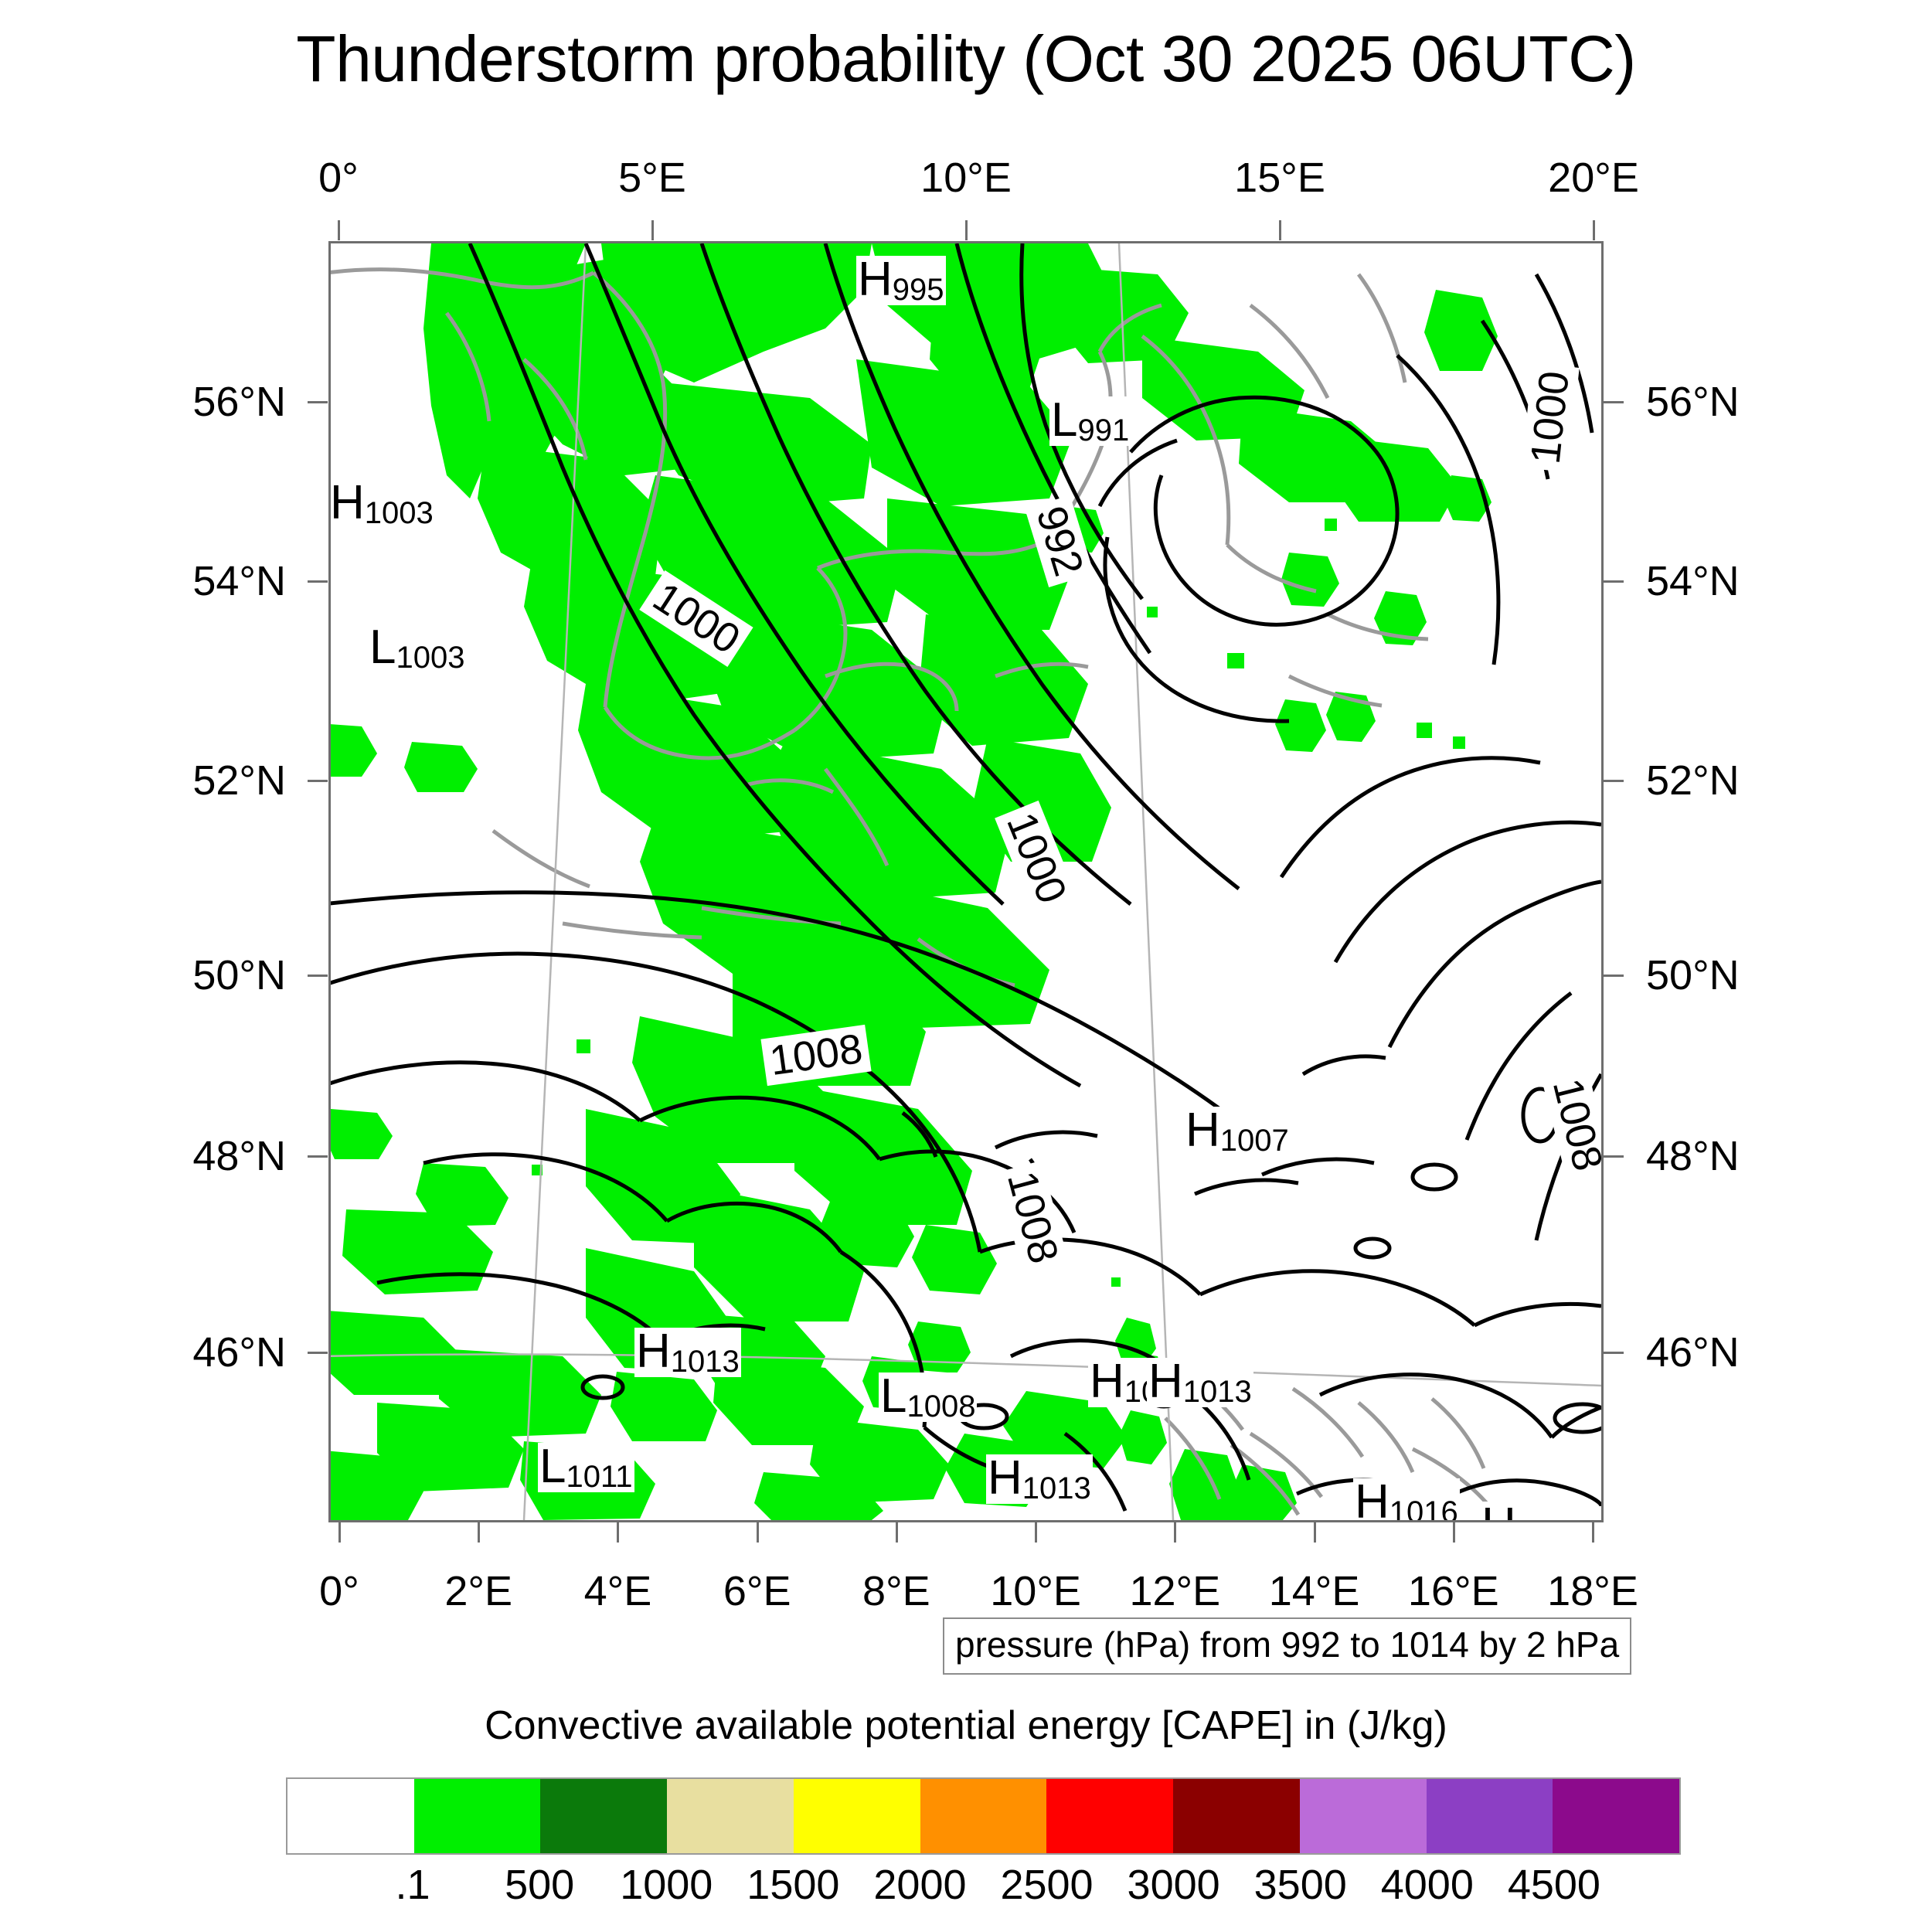 This screenshot has height=1932, width=1932. What do you see at coordinates (652, 178) in the screenshot?
I see `axis-label-top: 5°E` at bounding box center [652, 178].